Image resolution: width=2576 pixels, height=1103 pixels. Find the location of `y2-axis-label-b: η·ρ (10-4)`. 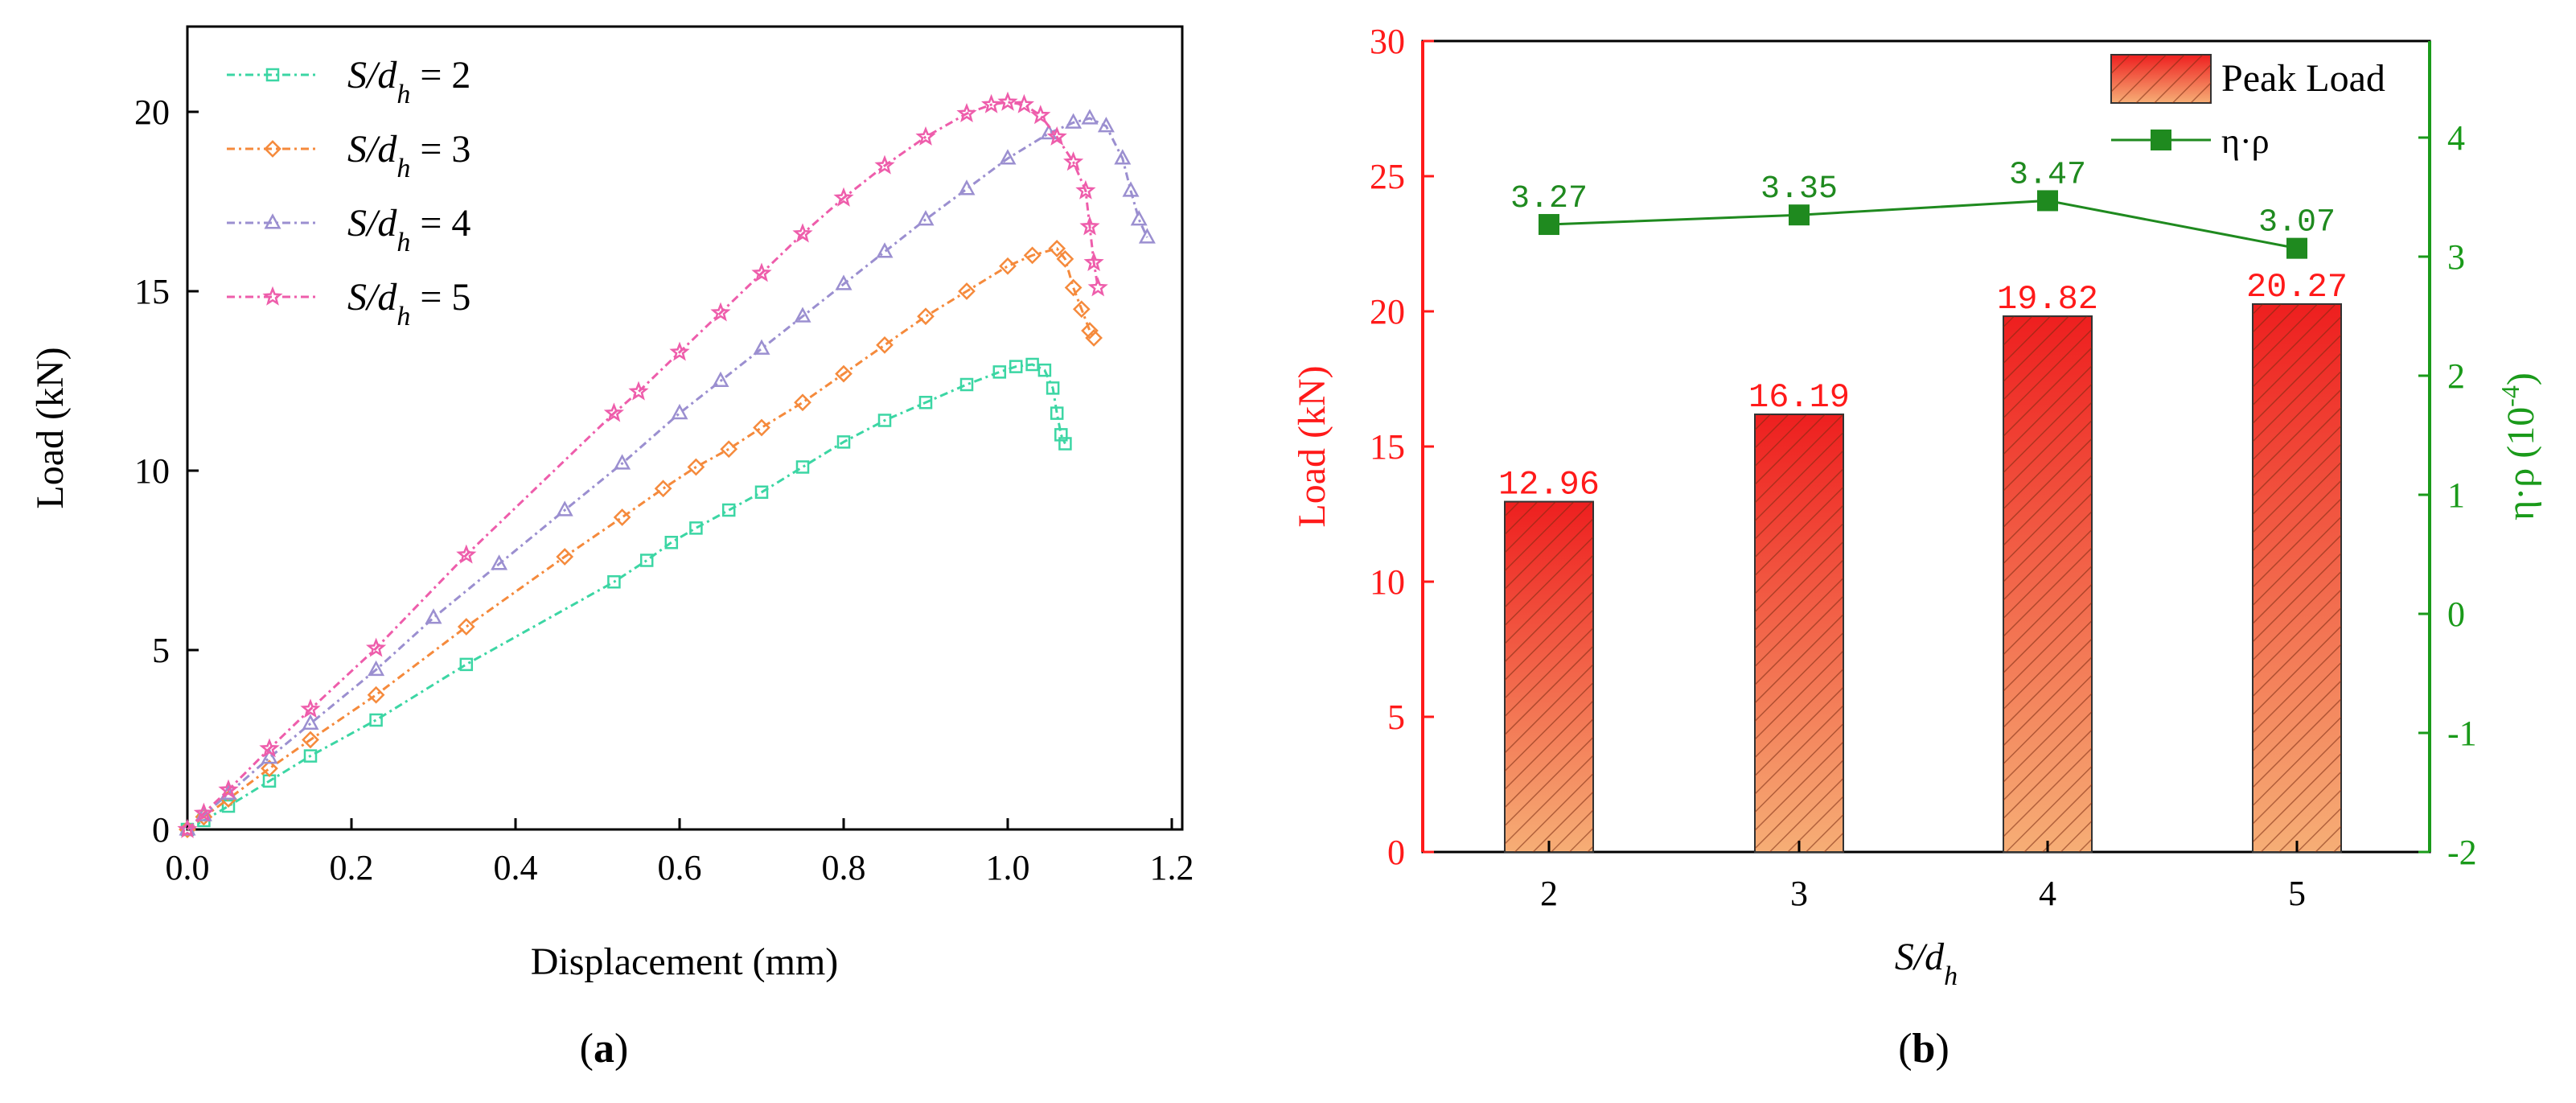

y2-axis-label-b: η·ρ (10-4) is located at coordinates (2519, 446).